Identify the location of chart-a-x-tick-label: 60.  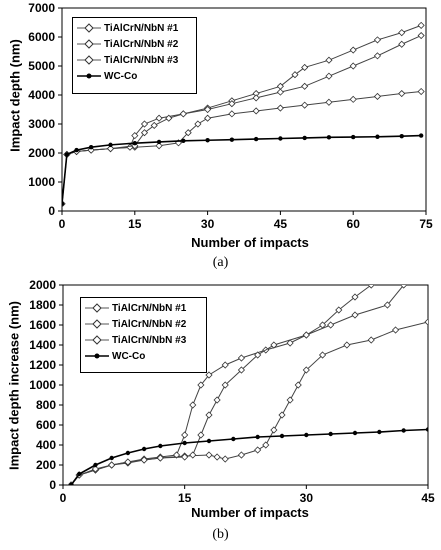
(354, 224).